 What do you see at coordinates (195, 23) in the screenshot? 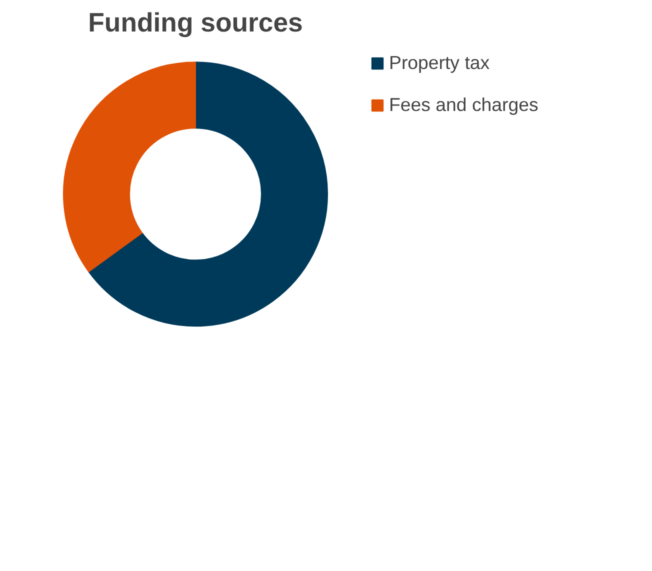
I see `chart-title: Funding sources` at bounding box center [195, 23].